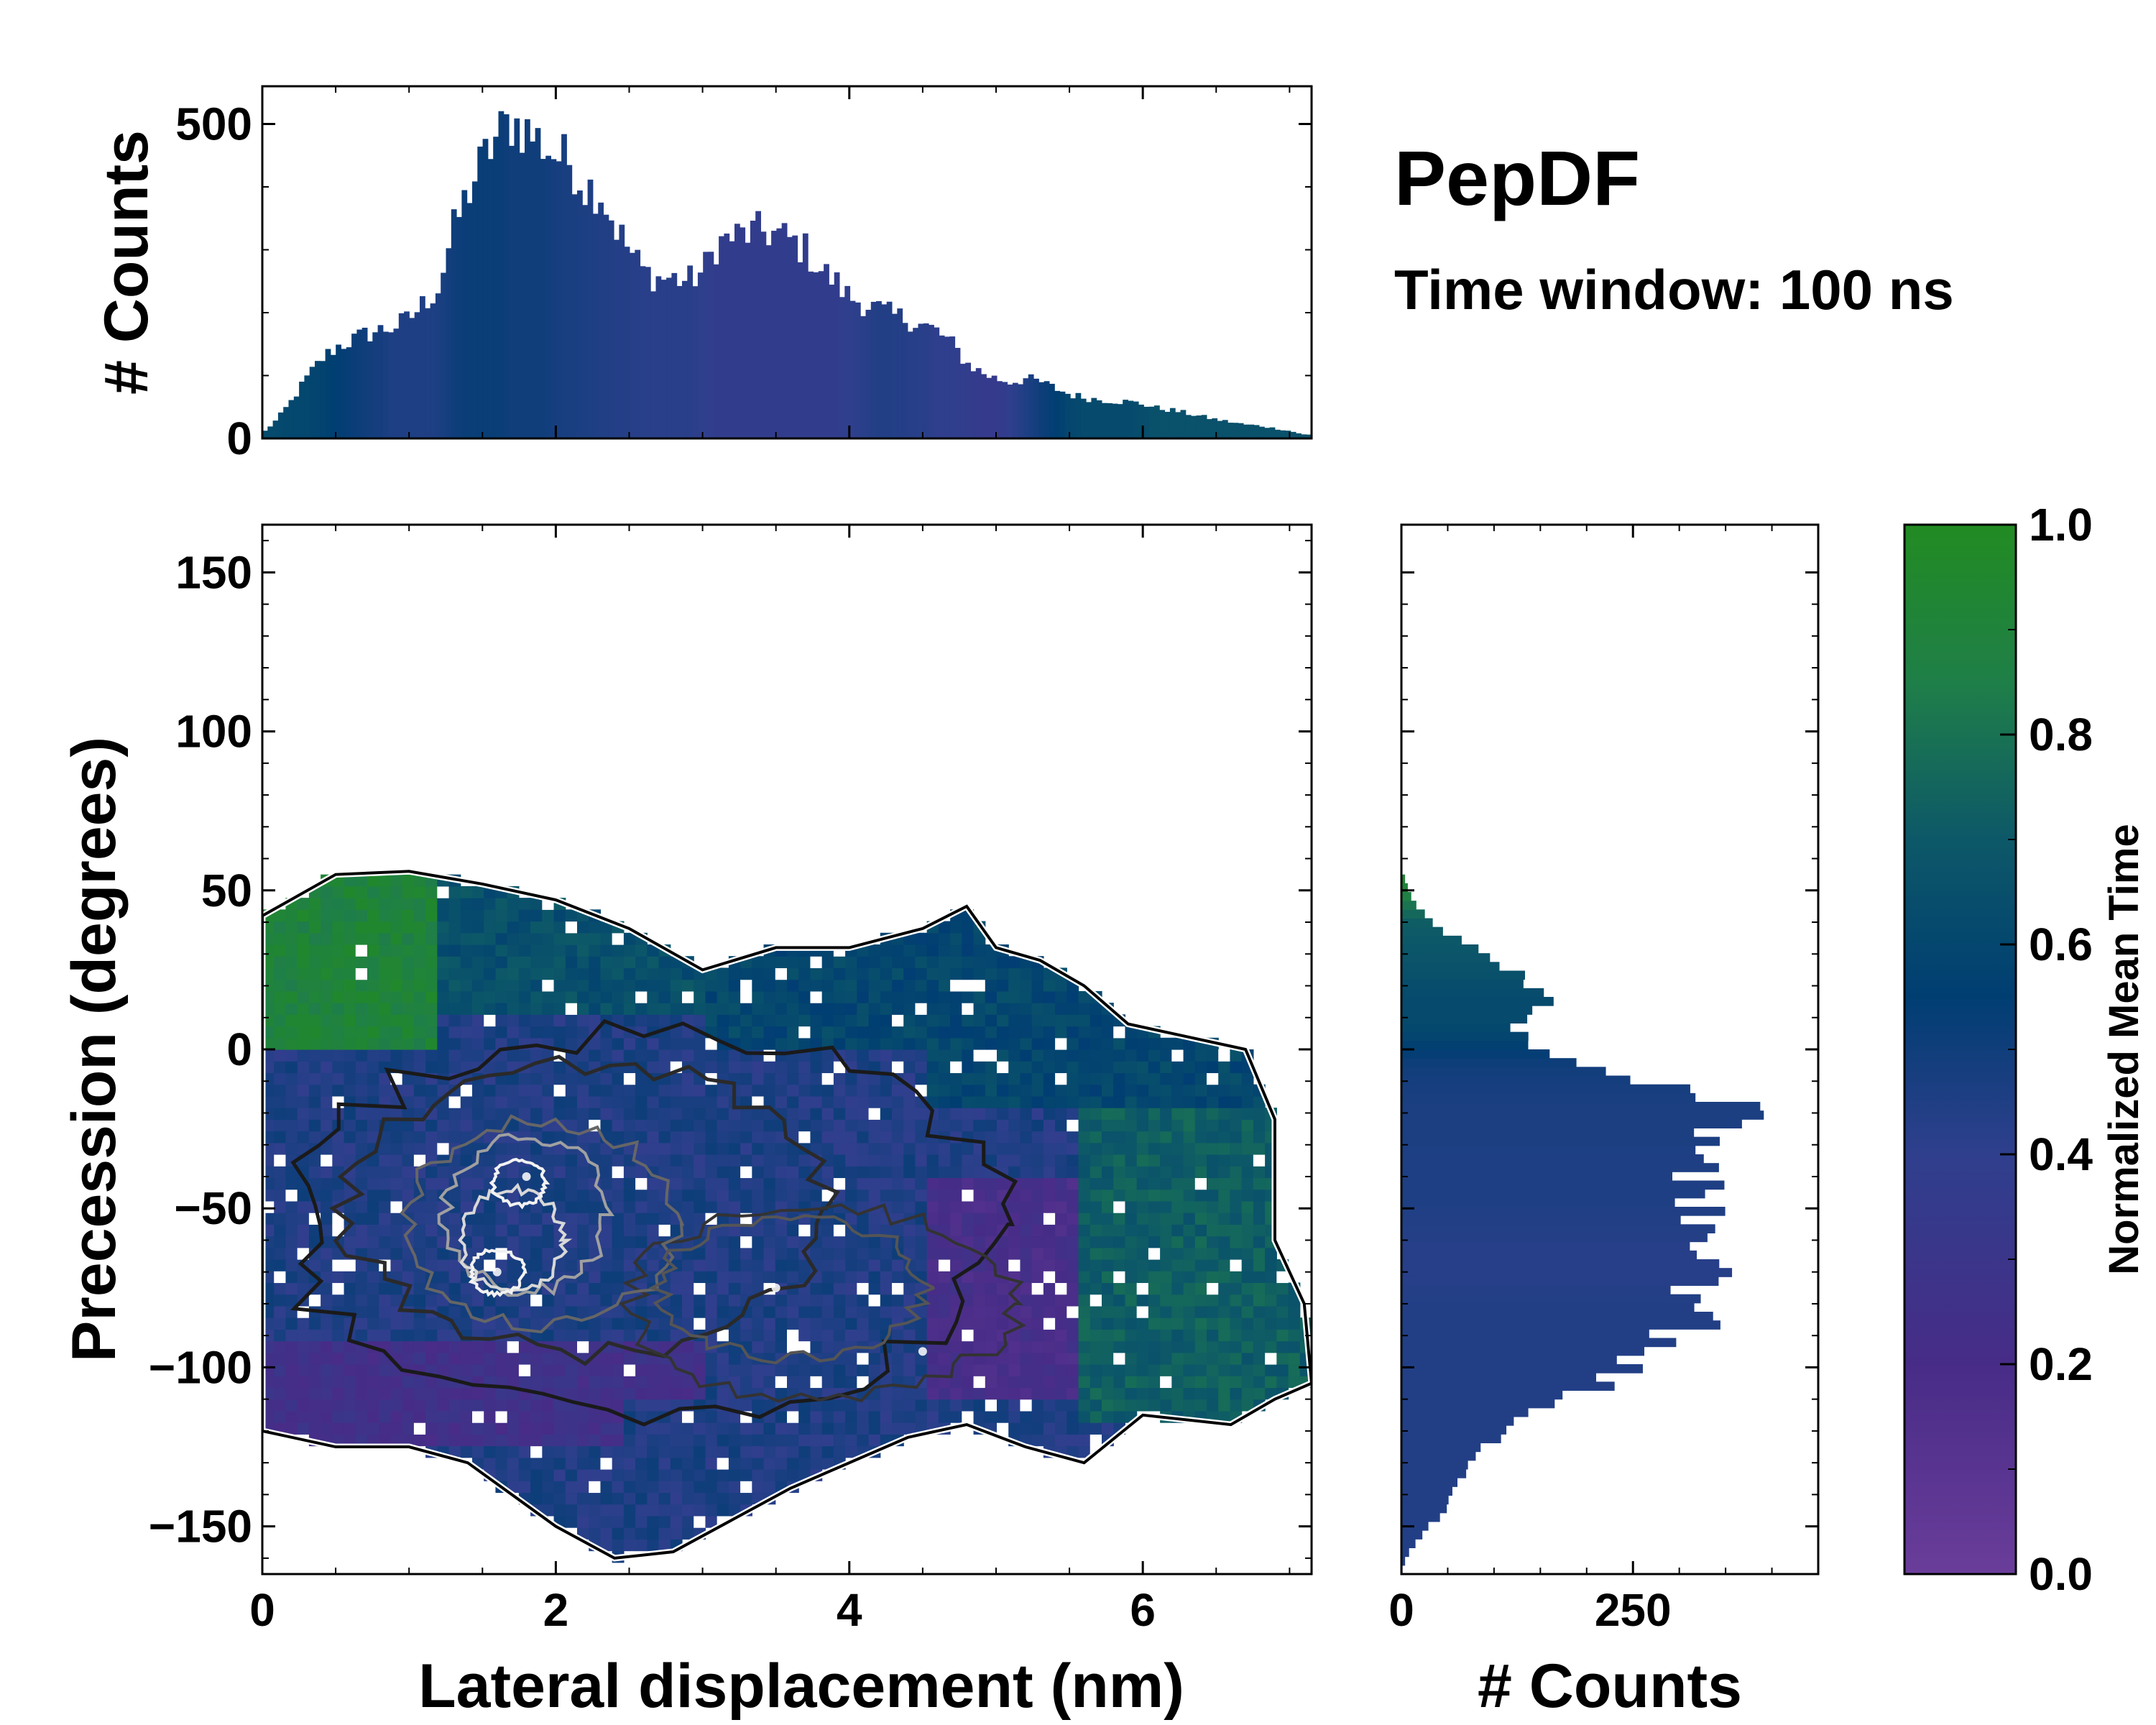  What do you see at coordinates (200, 1526) in the screenshot?
I see `main-ytick-label: −150` at bounding box center [200, 1526].